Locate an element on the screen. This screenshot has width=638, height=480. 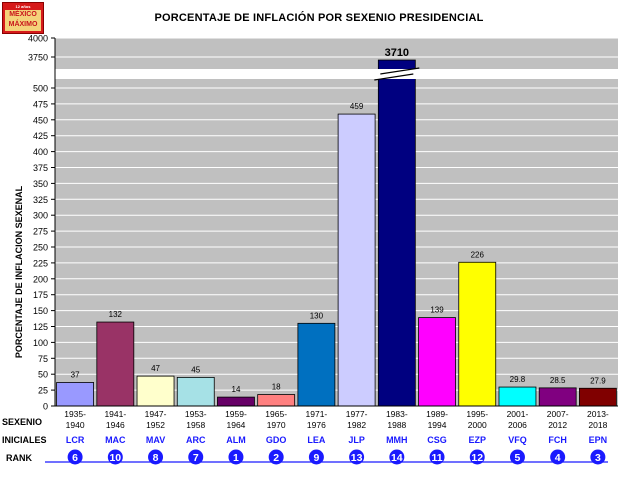
logo: 12 años MÉXICO MÁXIMO is located at coordinates (23, 18).